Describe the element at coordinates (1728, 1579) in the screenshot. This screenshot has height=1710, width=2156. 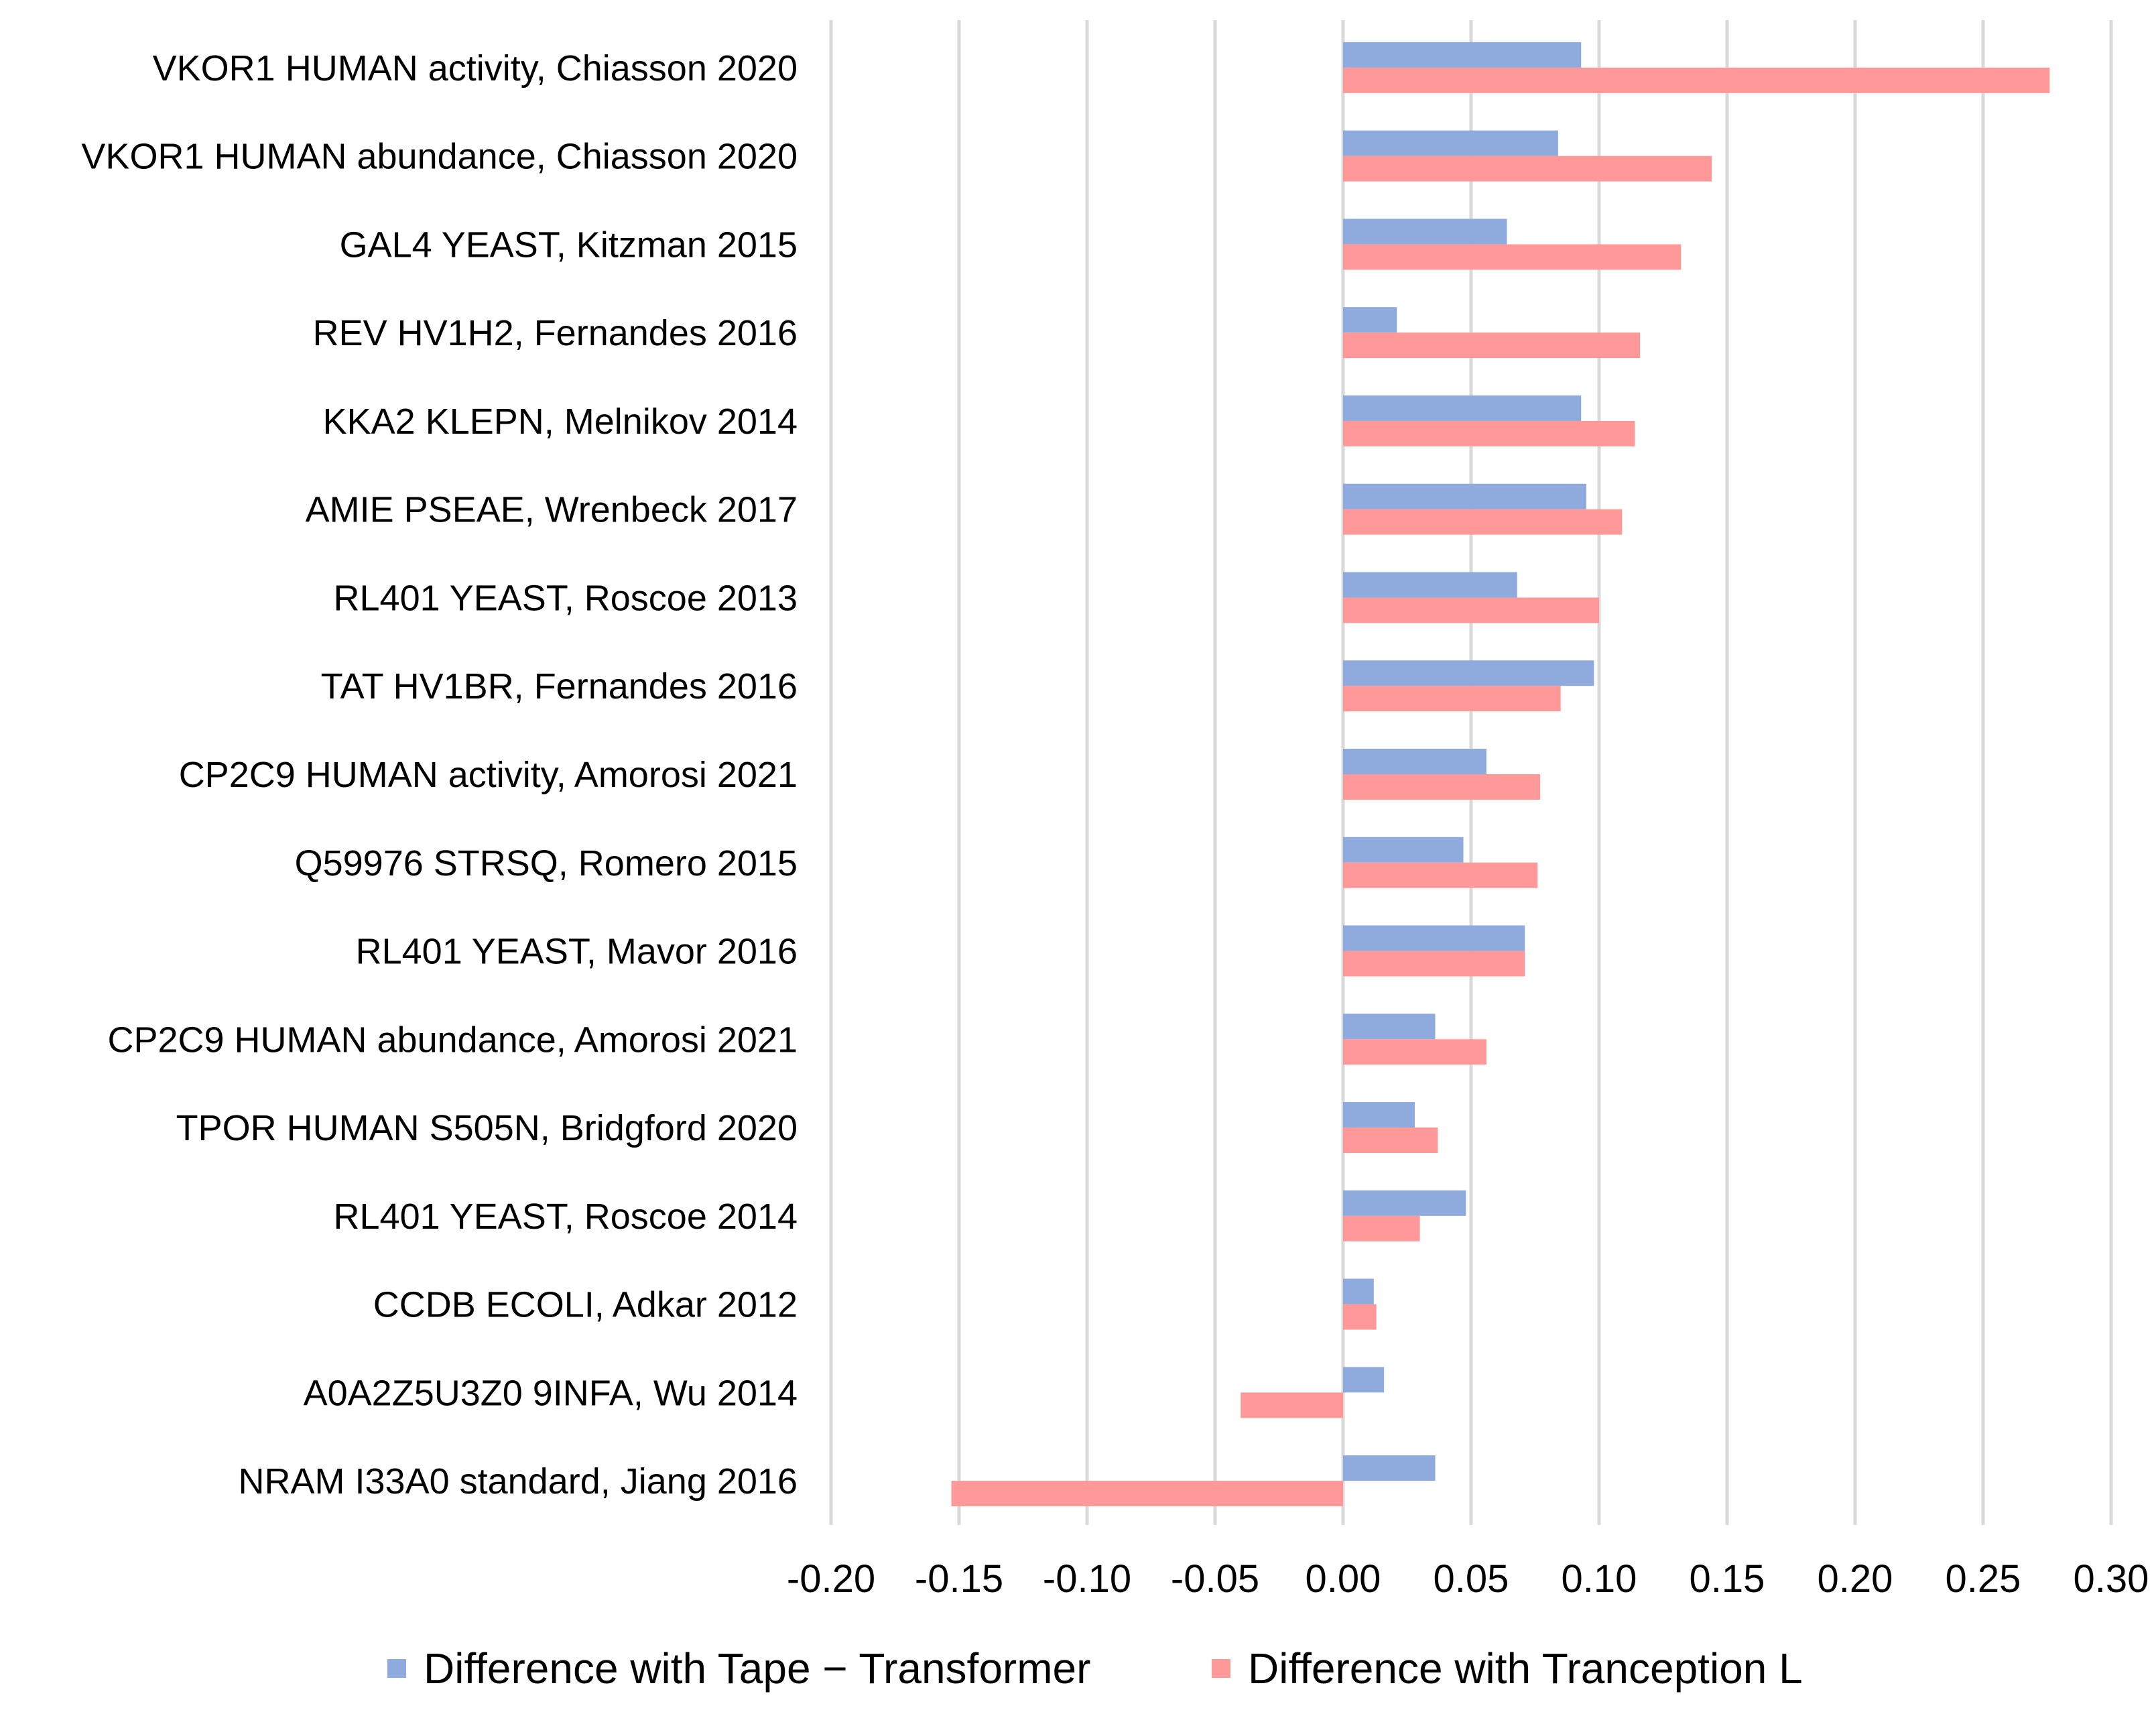
I see `x-tick-label: 0.15` at that location.